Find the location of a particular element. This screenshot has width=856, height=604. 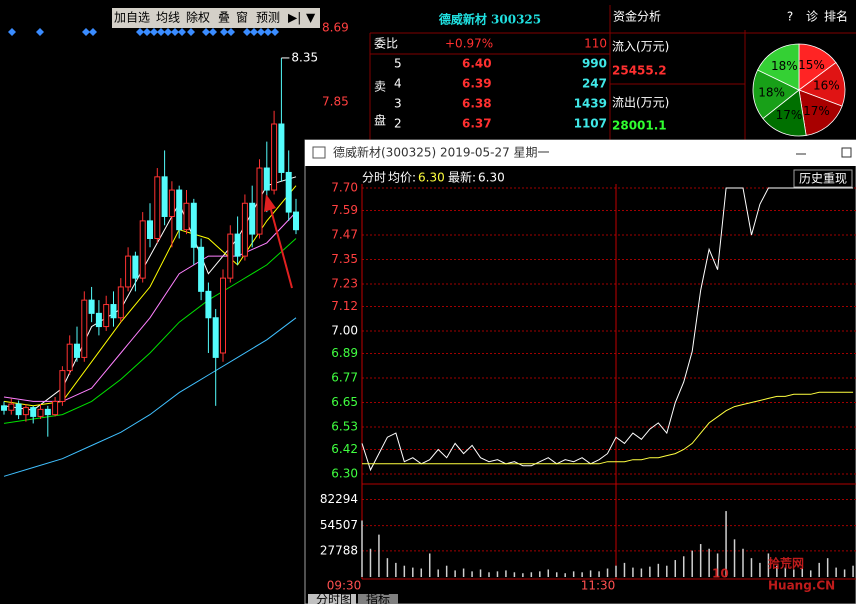

fund-label: 流出(万元) is located at coordinates (640, 103).